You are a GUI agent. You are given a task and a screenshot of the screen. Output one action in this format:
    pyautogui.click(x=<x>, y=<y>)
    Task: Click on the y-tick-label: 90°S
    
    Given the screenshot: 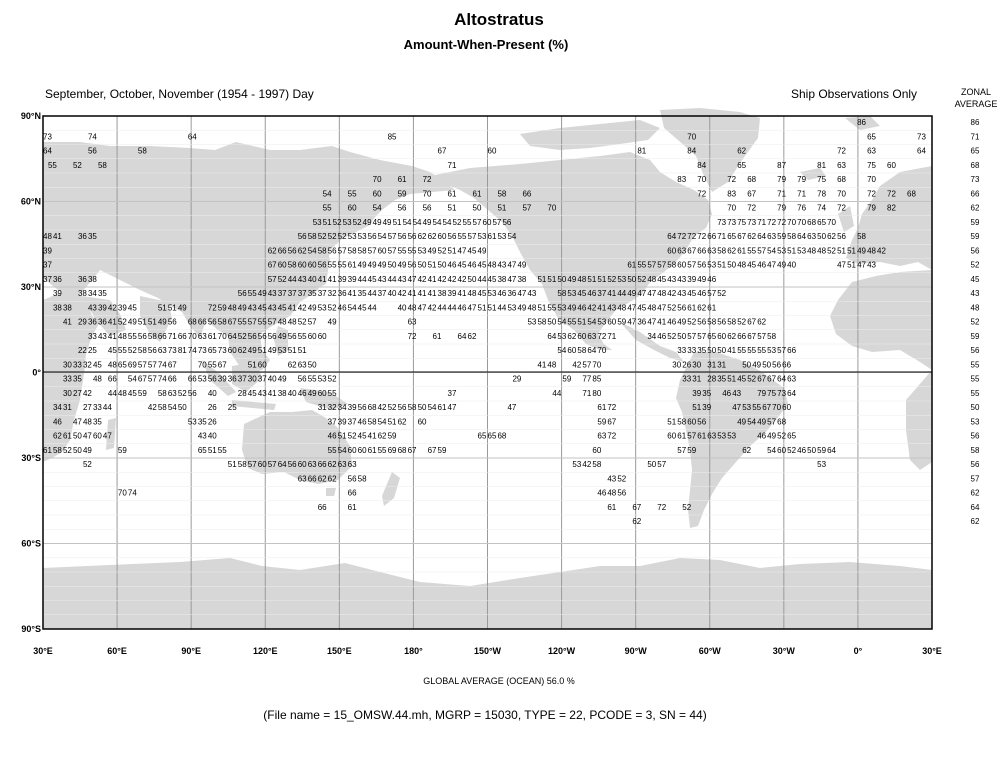 What is the action you would take?
    pyautogui.click(x=31, y=629)
    